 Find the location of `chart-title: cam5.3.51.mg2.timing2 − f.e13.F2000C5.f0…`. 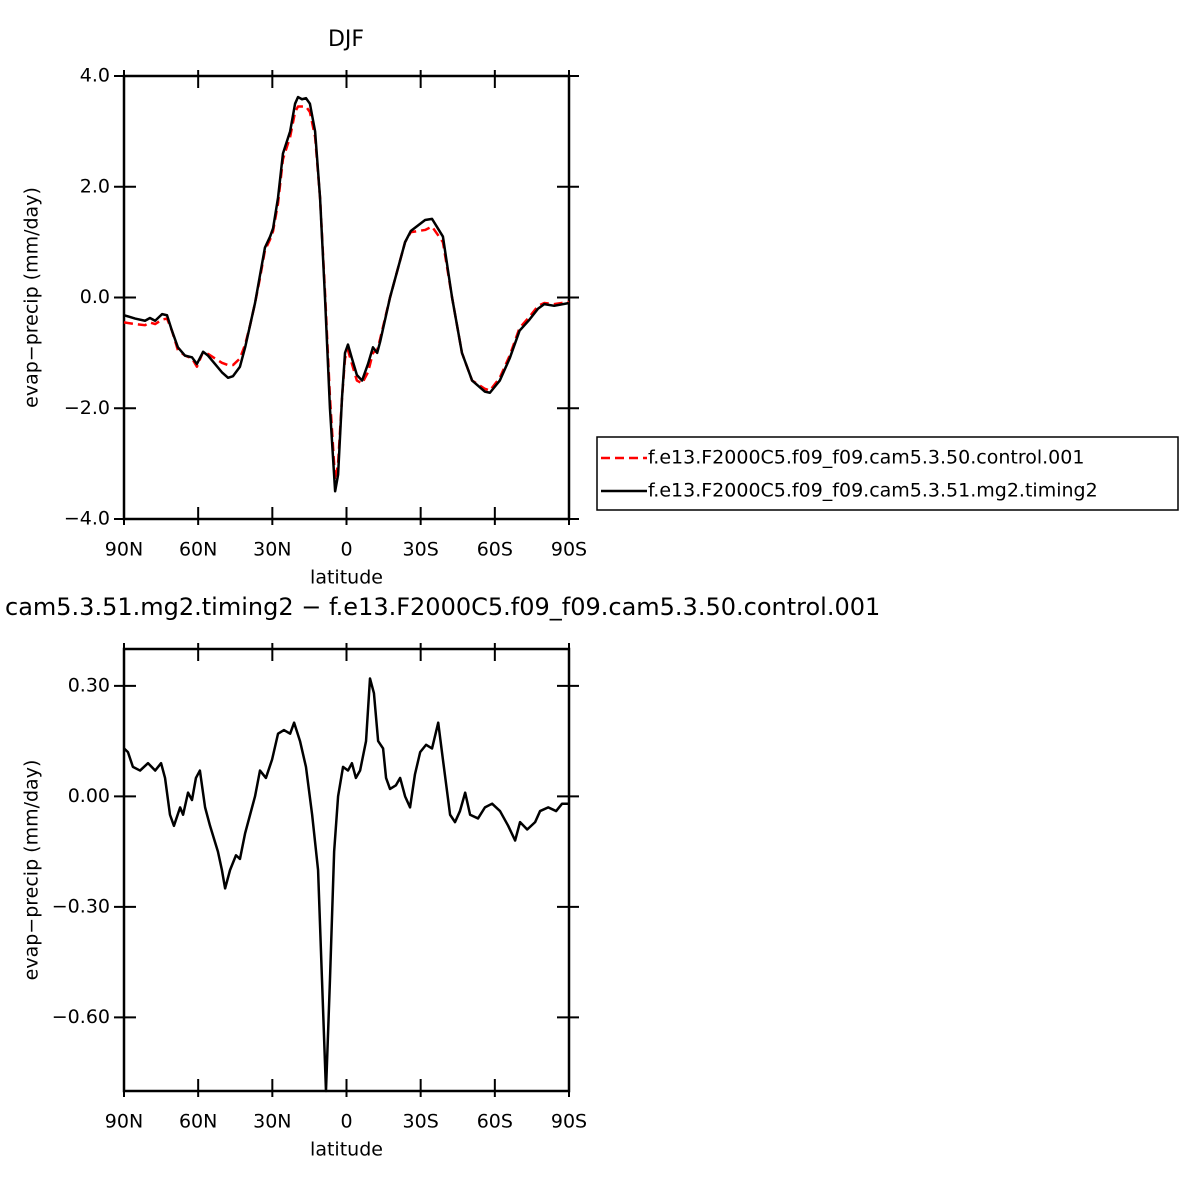

chart-title: cam5.3.51.mg2.timing2 − f.e13.F2000C5.f0… is located at coordinates (442, 607).